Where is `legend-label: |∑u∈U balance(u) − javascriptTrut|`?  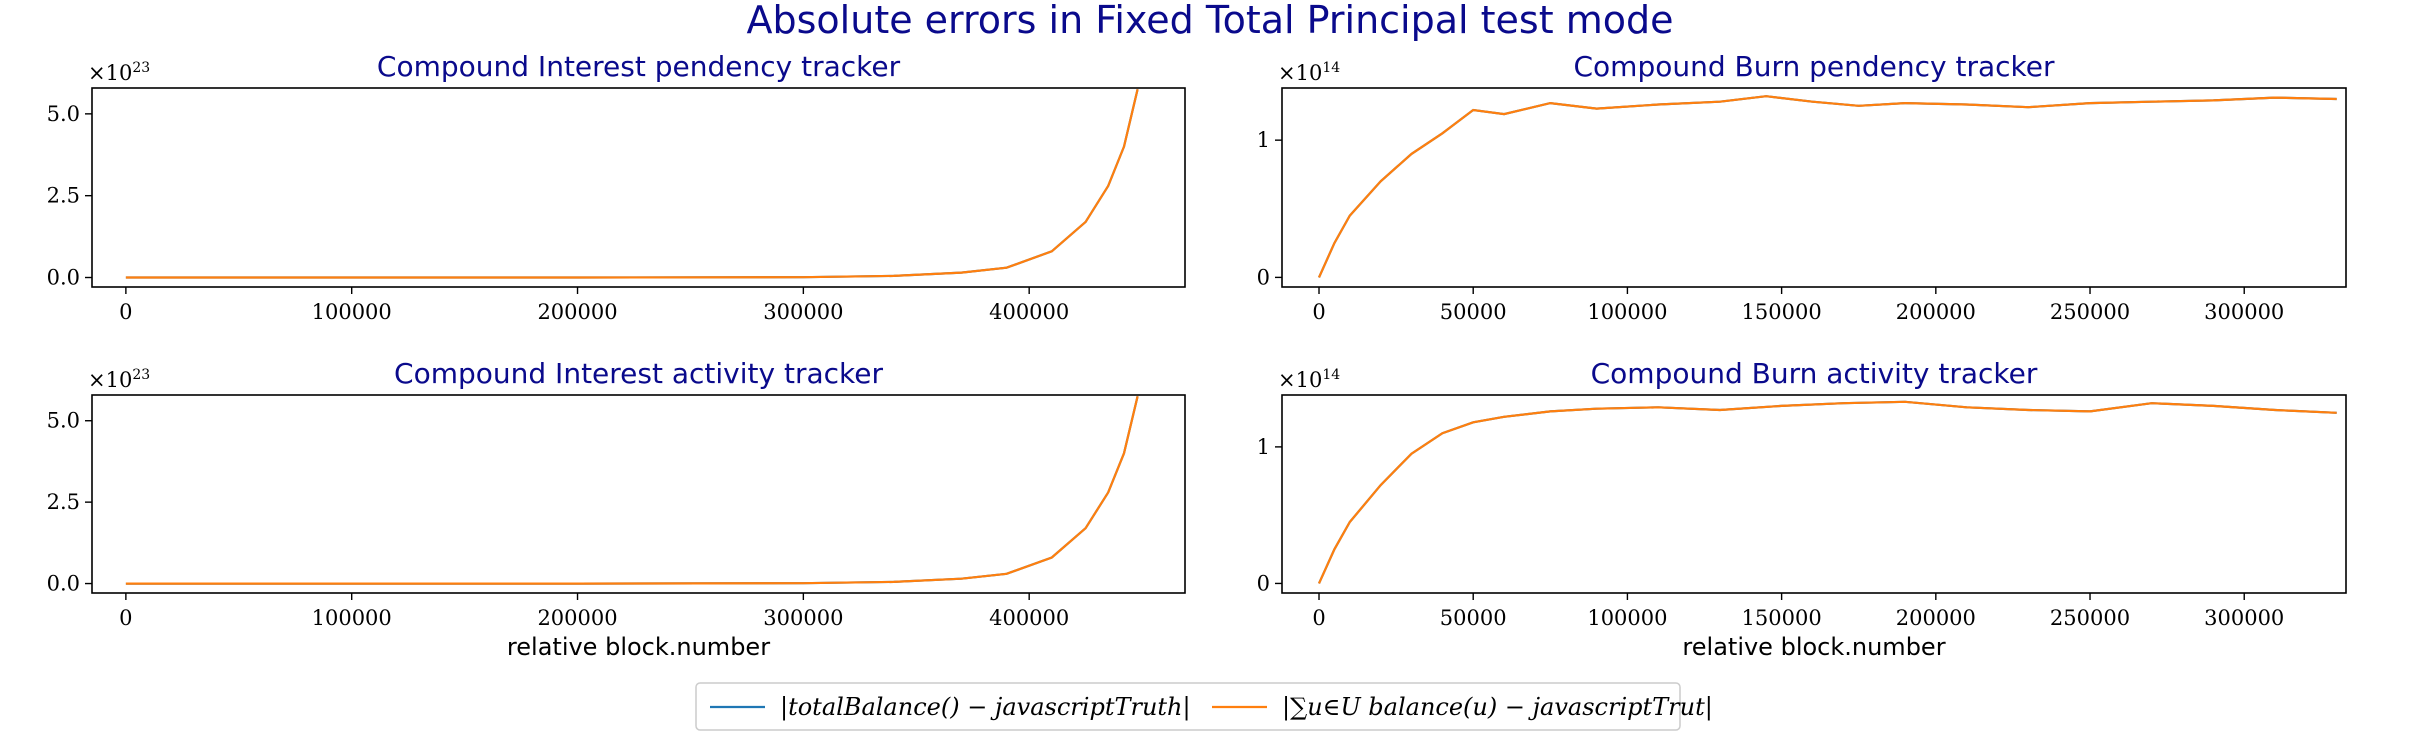
legend-label: |∑u∈U balance(u) − javascriptTrut| is located at coordinates (1497, 707).